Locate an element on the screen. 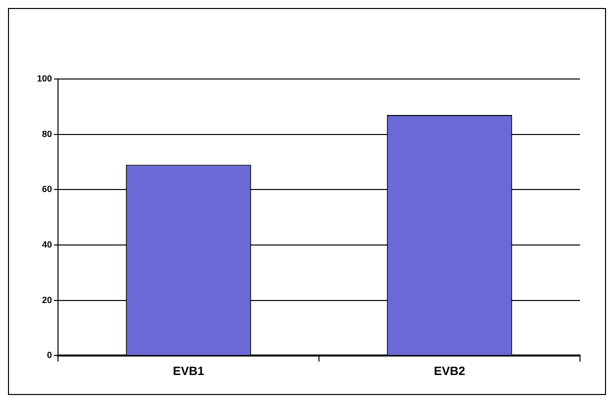 The width and height of the screenshot is (614, 403). y-tick-label: 20 is located at coordinates (47, 299).